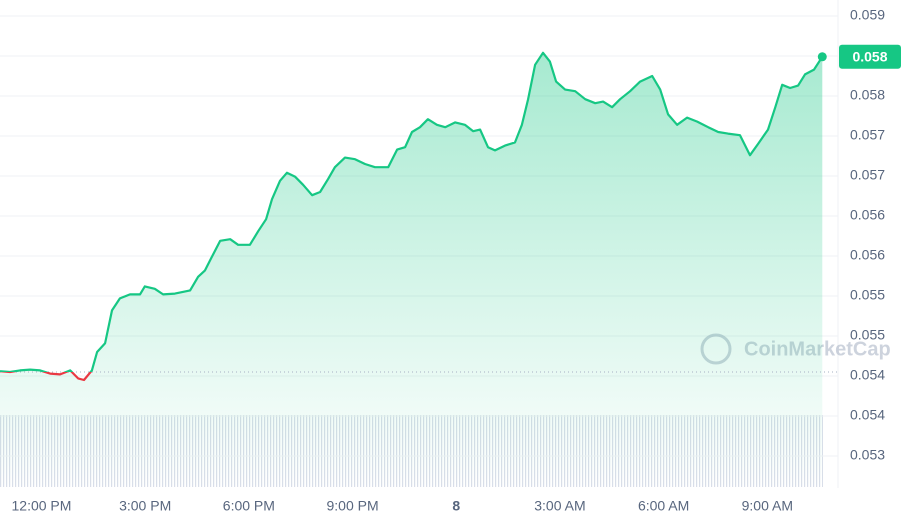 This screenshot has height=522, width=904. Describe the element at coordinates (767, 506) in the screenshot. I see `x-tick-label: 9:00 AM` at that location.